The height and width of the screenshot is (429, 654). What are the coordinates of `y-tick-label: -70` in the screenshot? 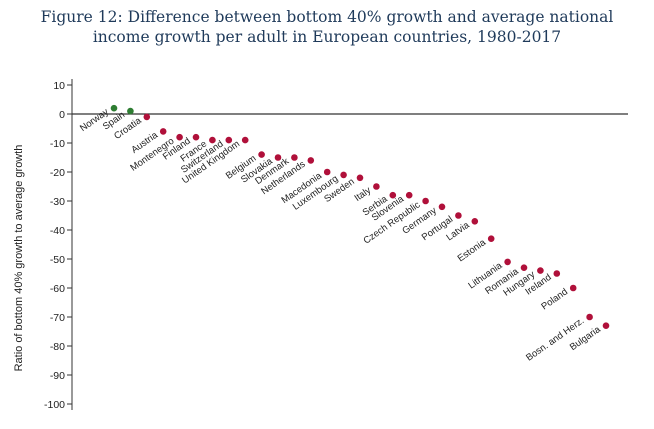 It's located at (57, 318).